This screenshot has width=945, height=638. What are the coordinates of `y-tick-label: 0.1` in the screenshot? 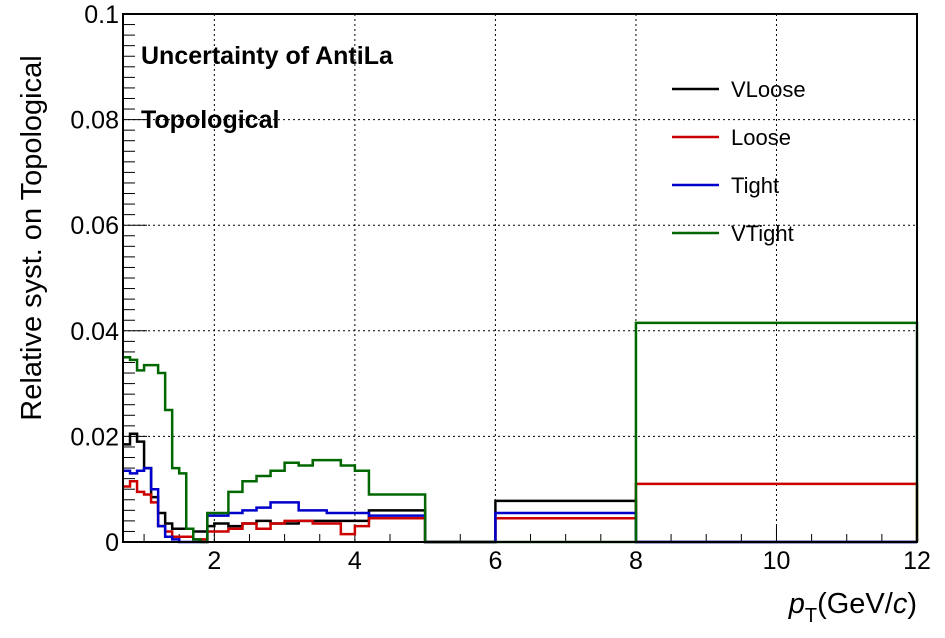 It's located at (101, 15).